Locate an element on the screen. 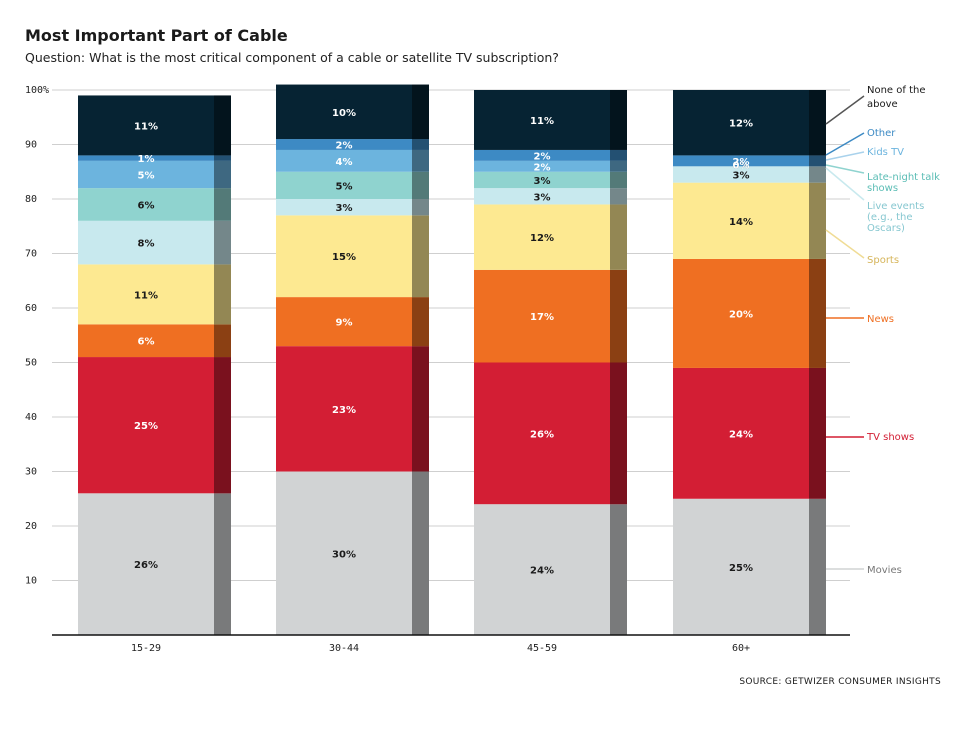 The height and width of the screenshot is (731, 962). legend-label: Other is located at coordinates (881, 133).